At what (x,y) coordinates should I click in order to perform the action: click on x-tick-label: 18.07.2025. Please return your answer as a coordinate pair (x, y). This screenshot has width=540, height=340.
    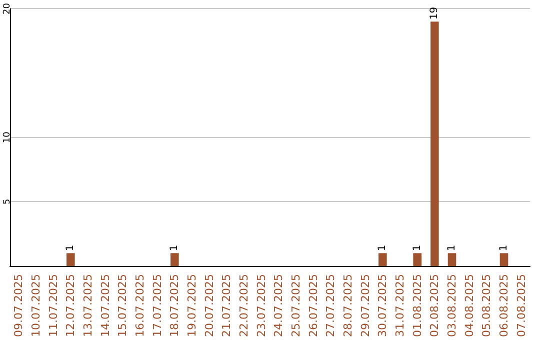
    Looking at the image, I should click on (175, 306).